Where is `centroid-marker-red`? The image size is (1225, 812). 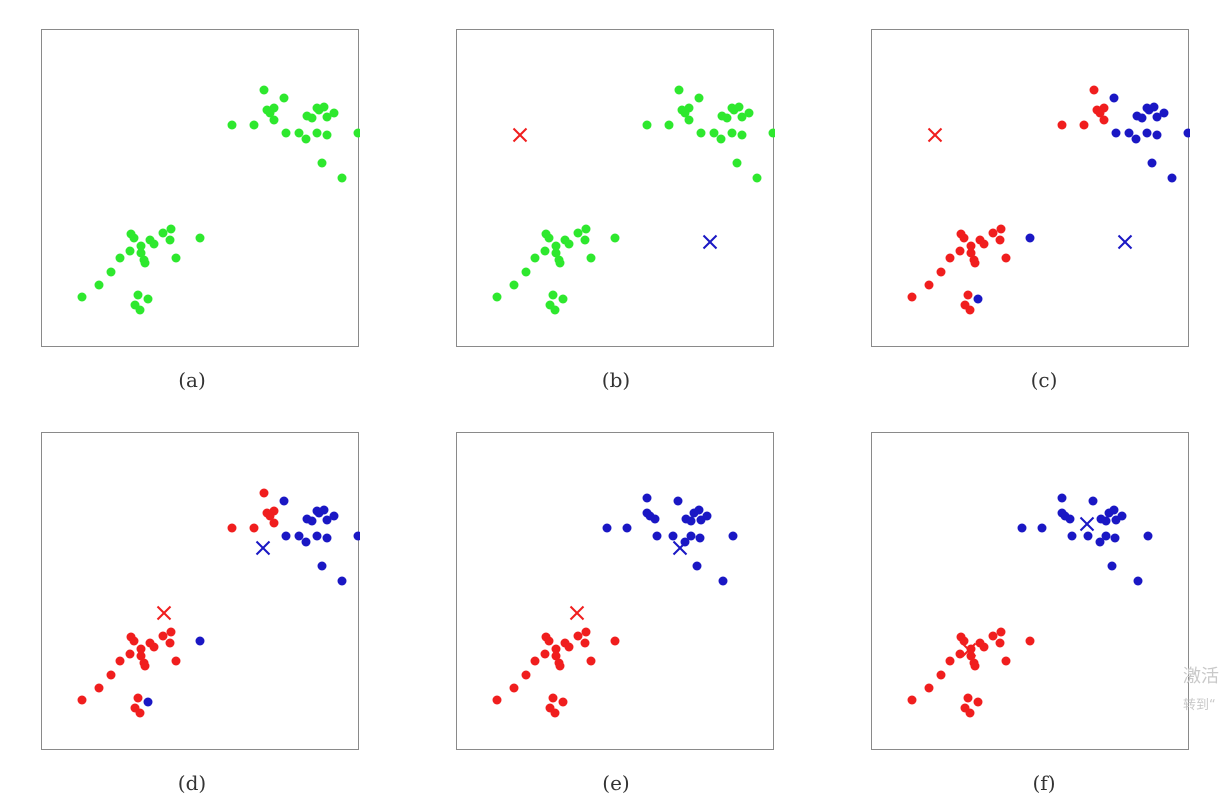 centroid-marker-red is located at coordinates (969, 650).